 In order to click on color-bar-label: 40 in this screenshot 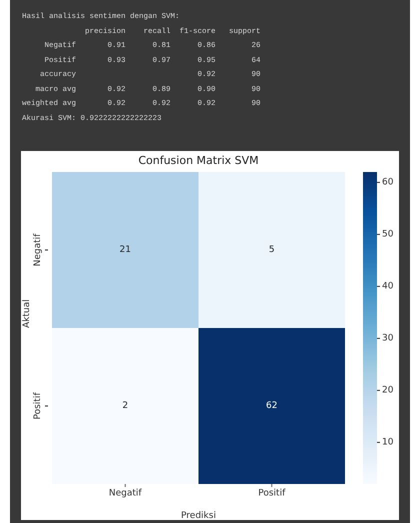, I will do `click(388, 286)`.